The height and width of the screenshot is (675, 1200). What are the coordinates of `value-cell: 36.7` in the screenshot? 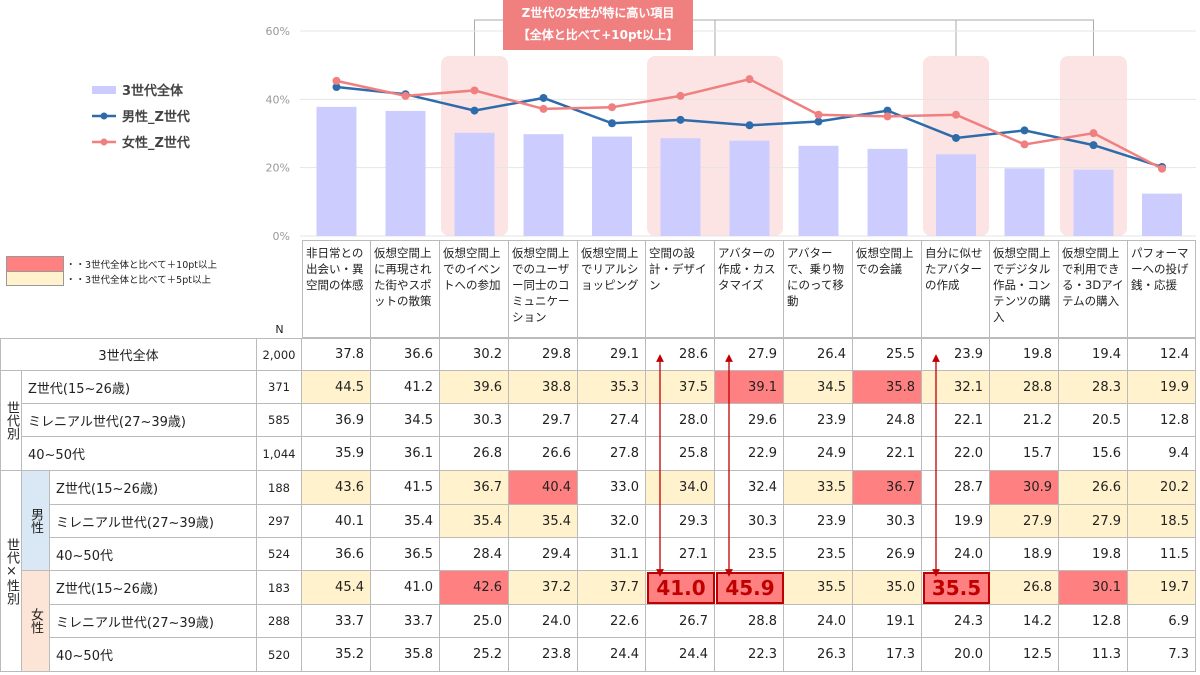 It's located at (887, 488).